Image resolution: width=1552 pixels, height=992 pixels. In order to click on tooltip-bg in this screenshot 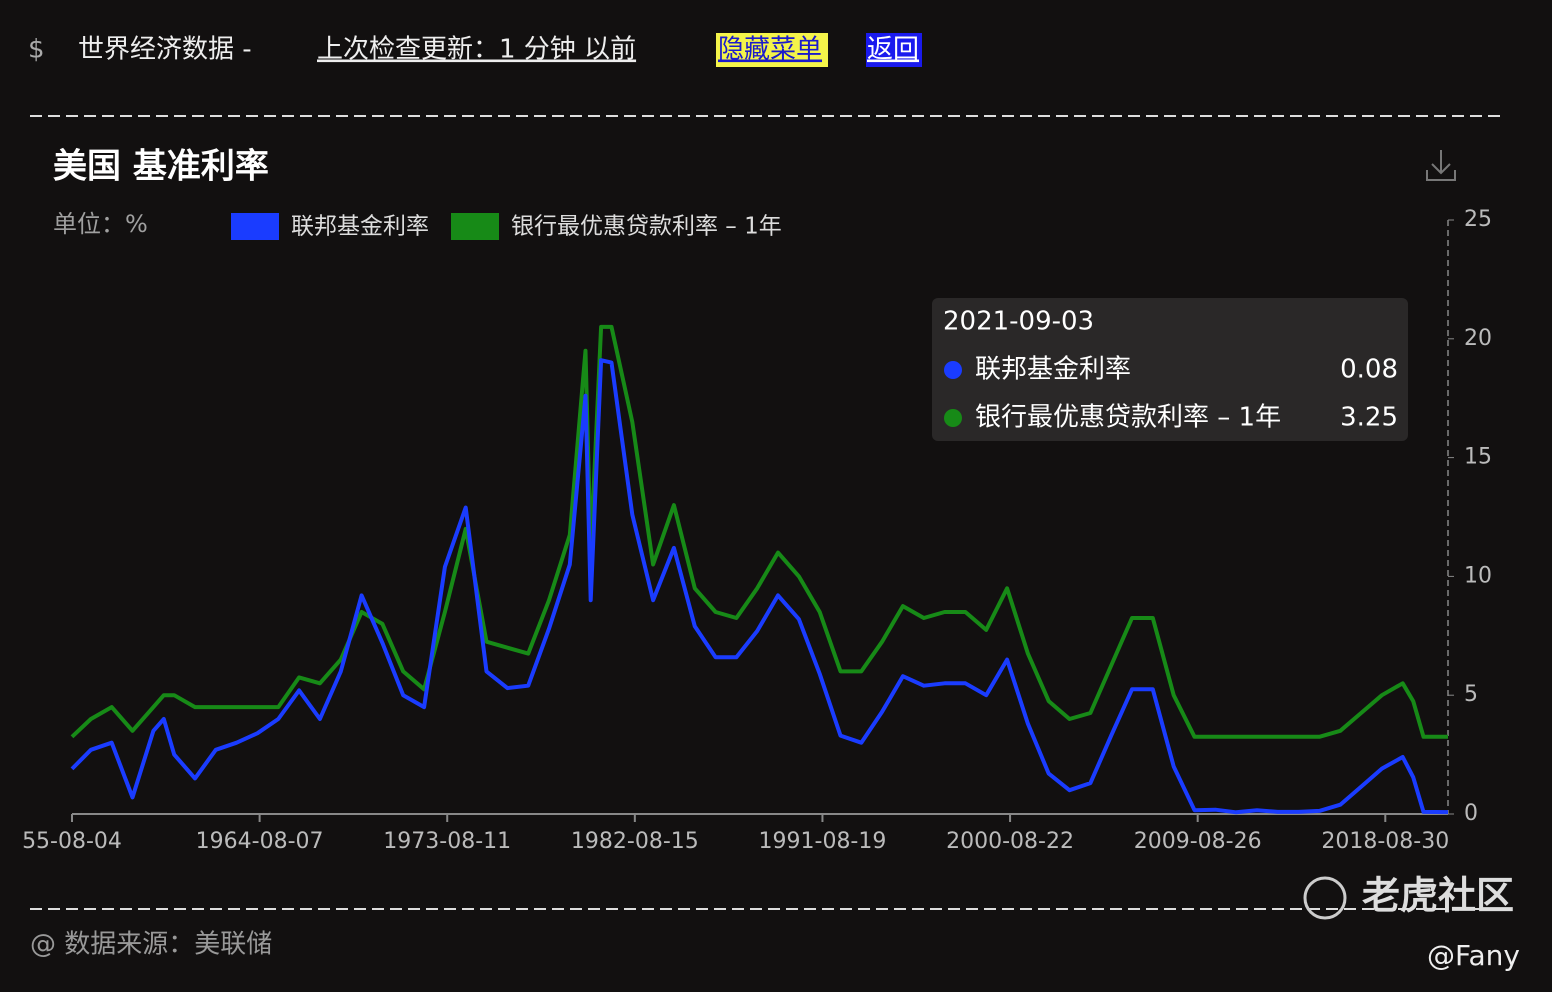, I will do `click(1170, 369)`.